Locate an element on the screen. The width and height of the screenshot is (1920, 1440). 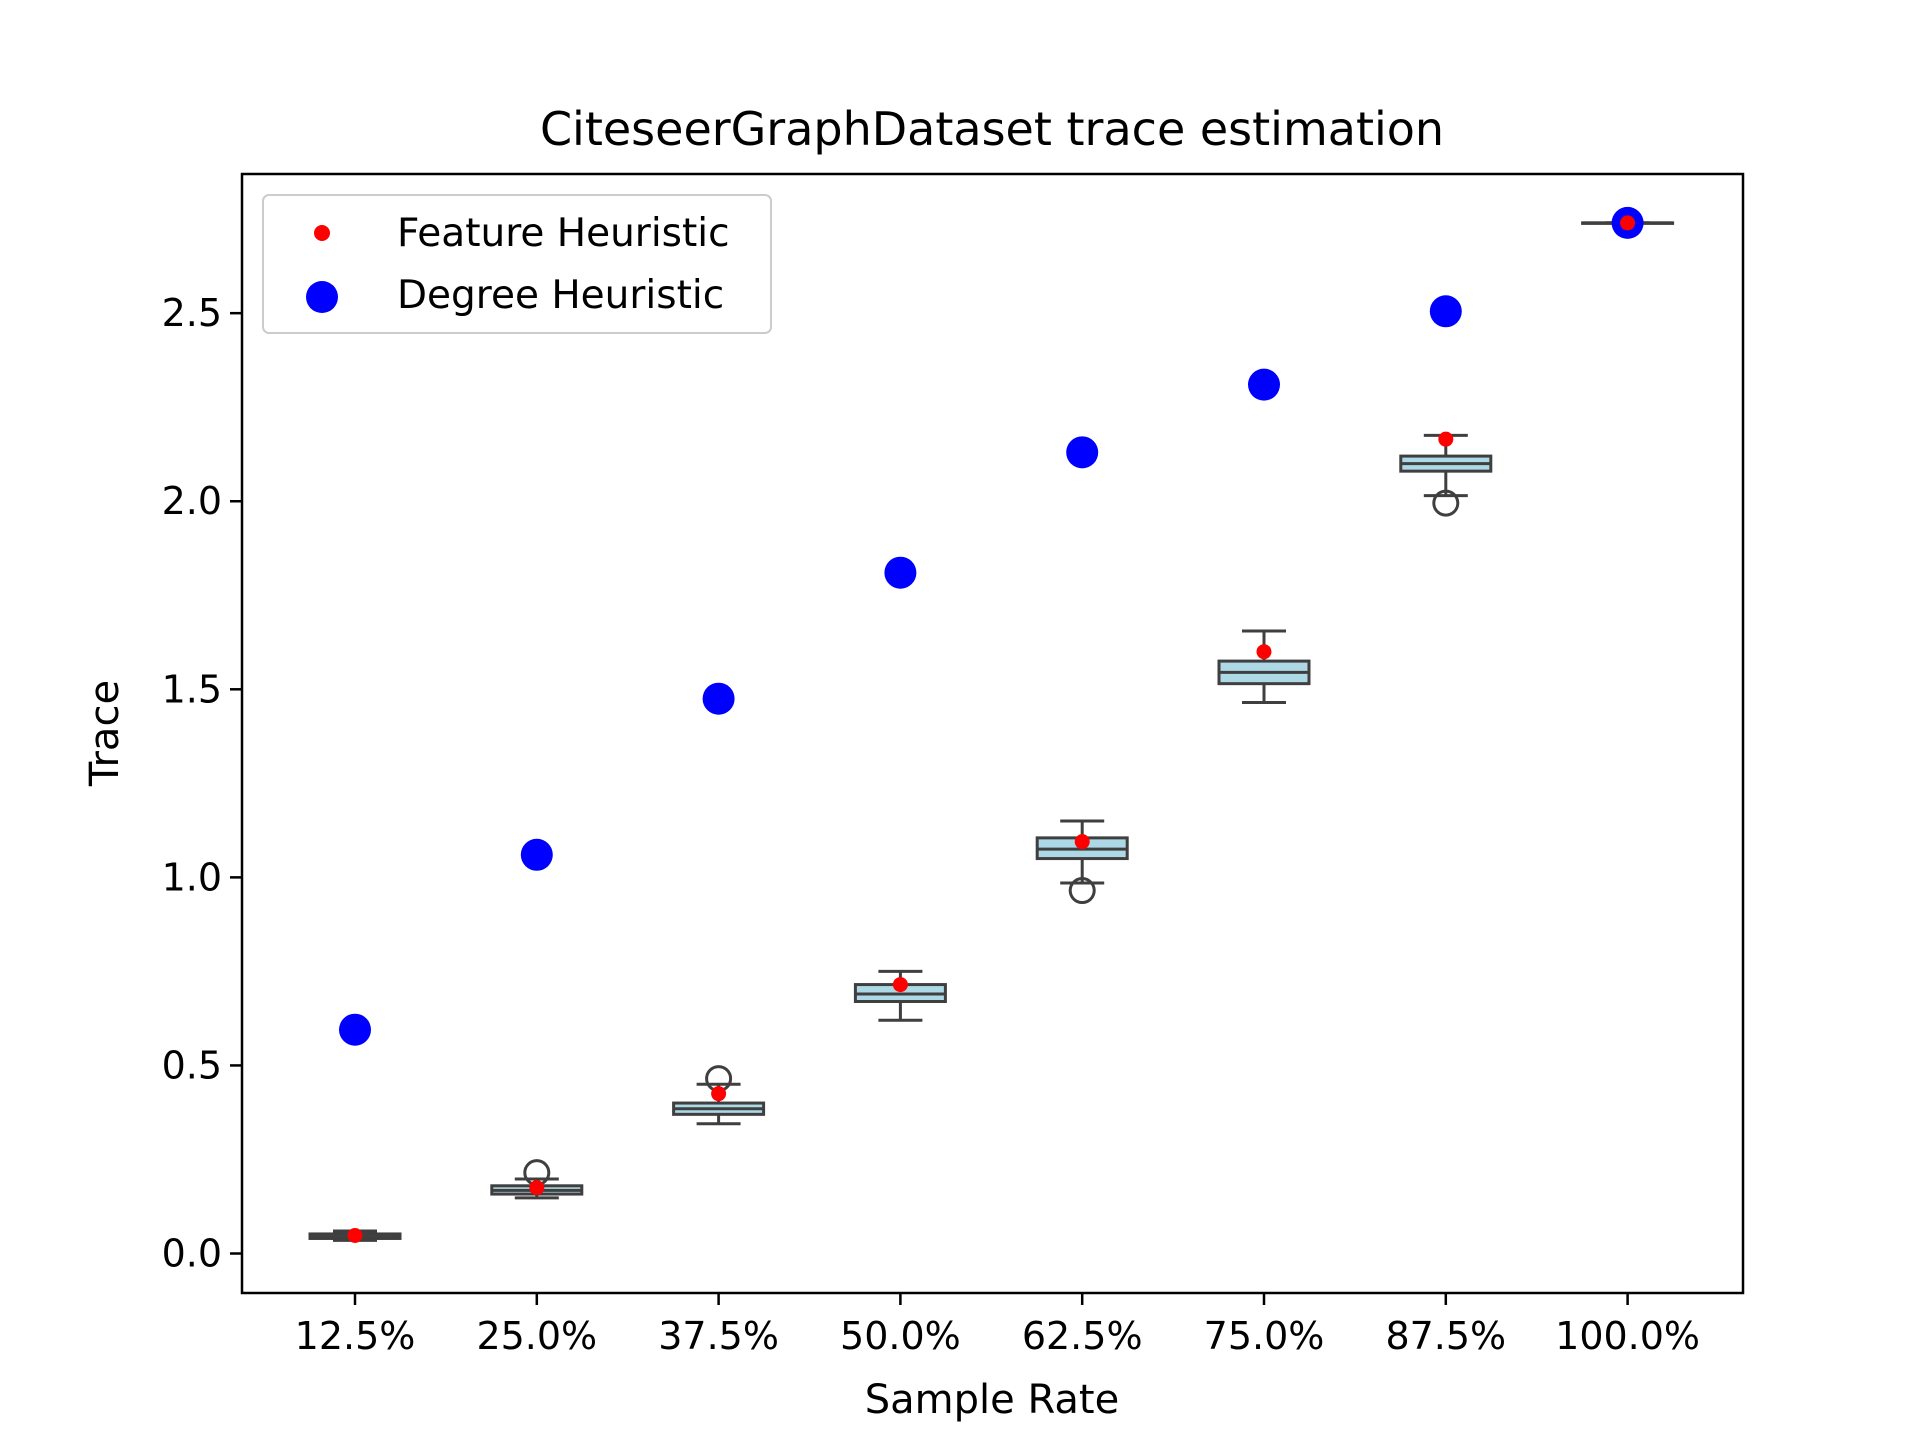
y-tick-label: 0.0 is located at coordinates (192, 1254).